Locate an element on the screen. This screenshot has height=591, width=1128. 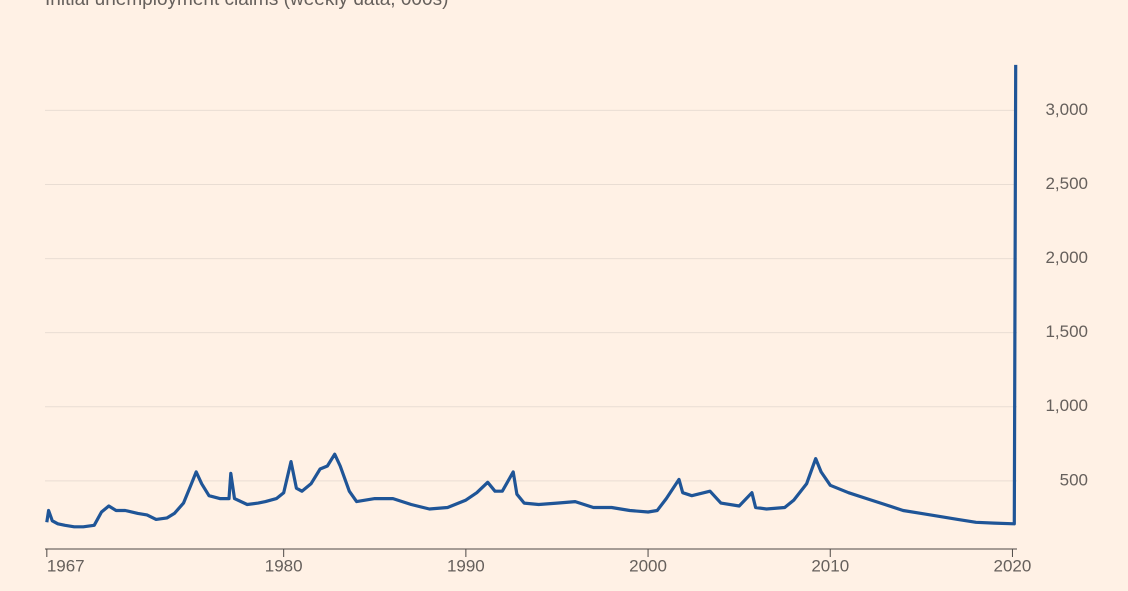
x-tick-label: 1967 is located at coordinates (66, 565).